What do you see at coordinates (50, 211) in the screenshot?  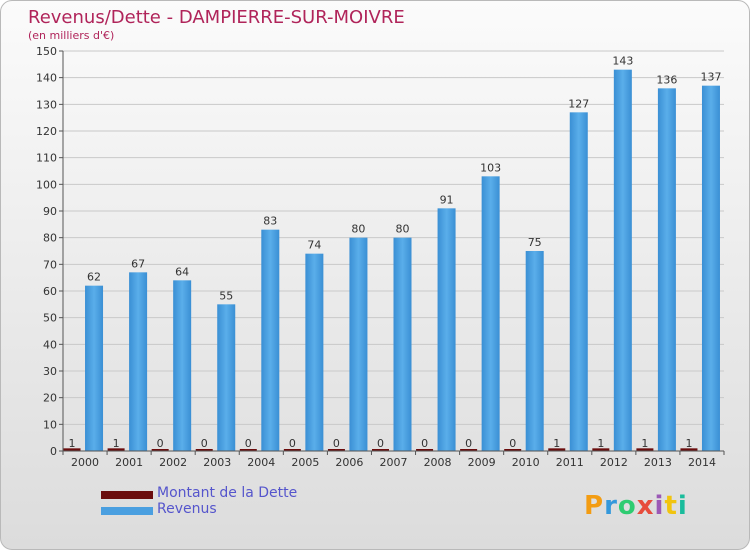 I see `y-tick-label: 90` at bounding box center [50, 211].